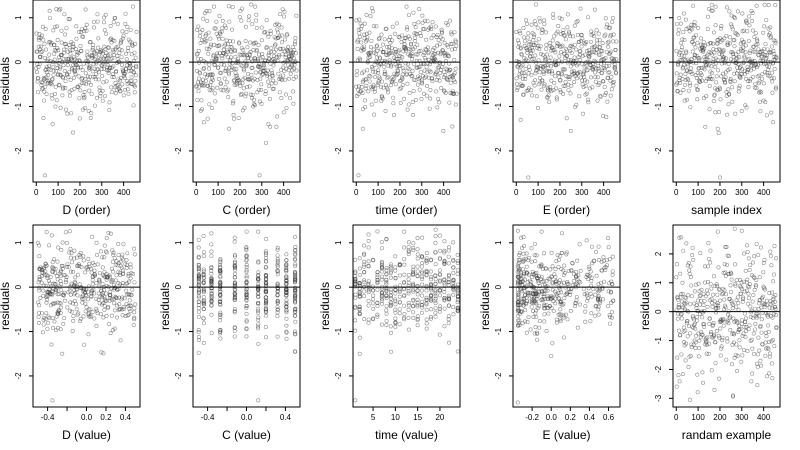  What do you see at coordinates (485, 81) in the screenshot?
I see `y-axis-label: residuals` at bounding box center [485, 81].